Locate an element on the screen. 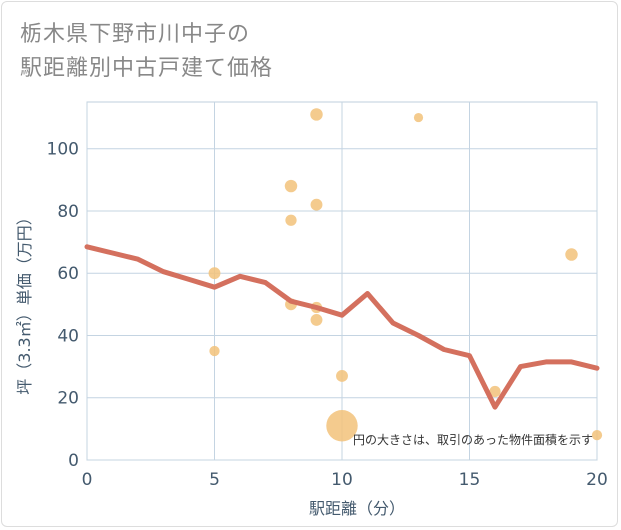 Image resolution: width=621 pixels, height=530 pixels. x-tick-label: 10 is located at coordinates (342, 480).